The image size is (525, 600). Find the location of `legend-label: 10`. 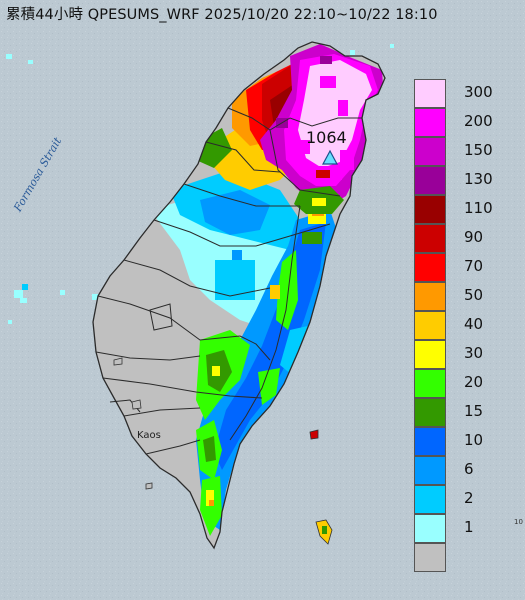

legend-label: 10 is located at coordinates (474, 440).